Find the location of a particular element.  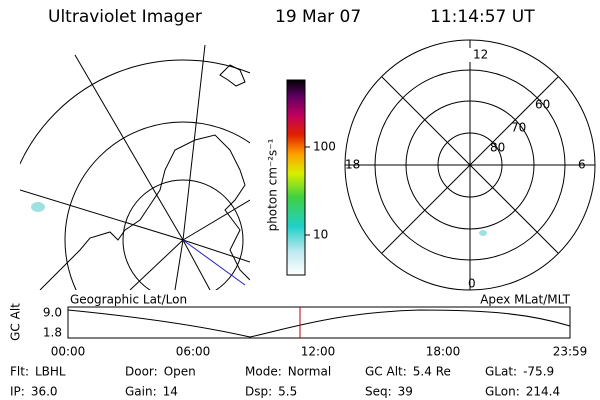

x-tick-label: 23:59 is located at coordinates (570, 352).